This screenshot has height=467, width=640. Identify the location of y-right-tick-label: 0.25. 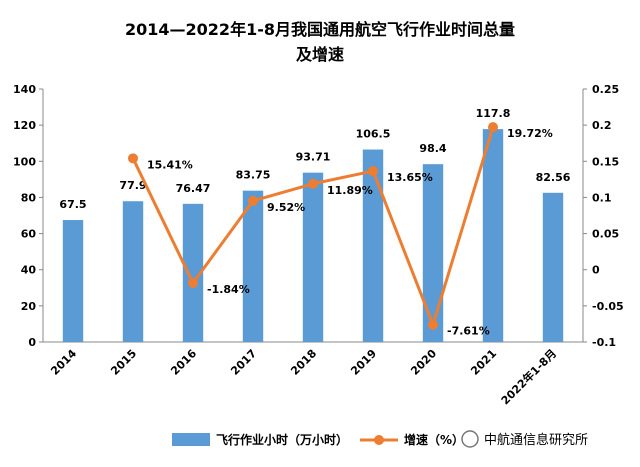
(605, 89).